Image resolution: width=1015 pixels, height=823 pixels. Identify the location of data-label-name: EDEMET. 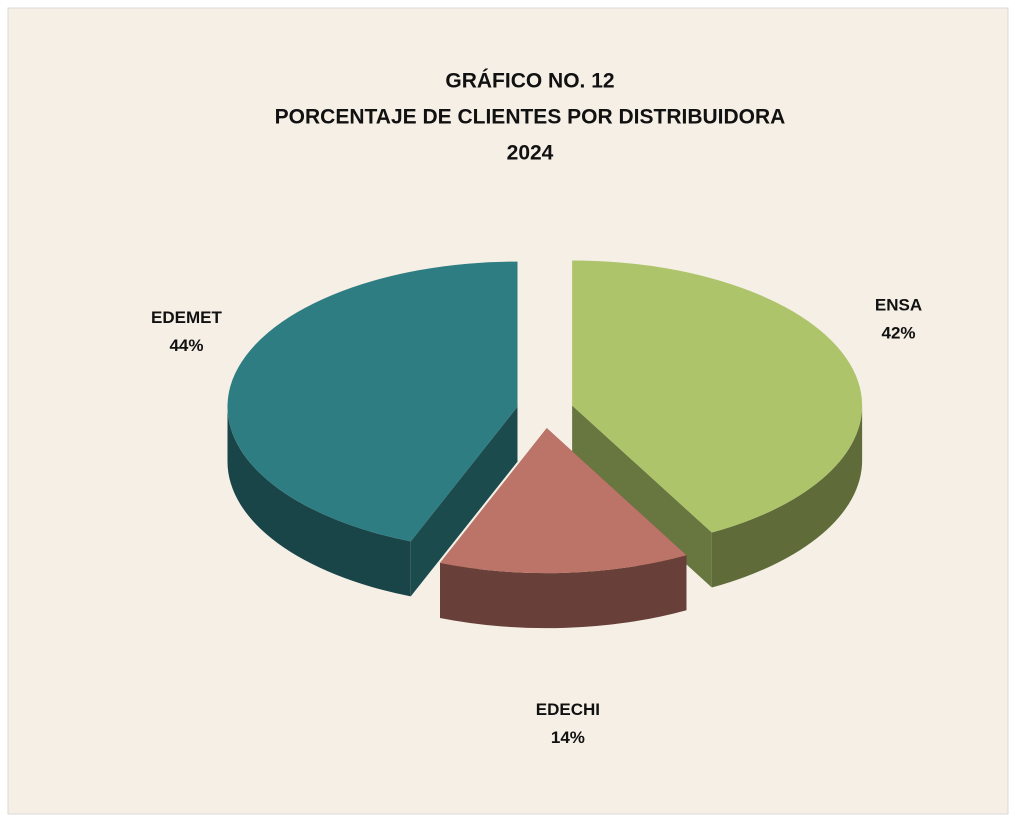
(186, 317).